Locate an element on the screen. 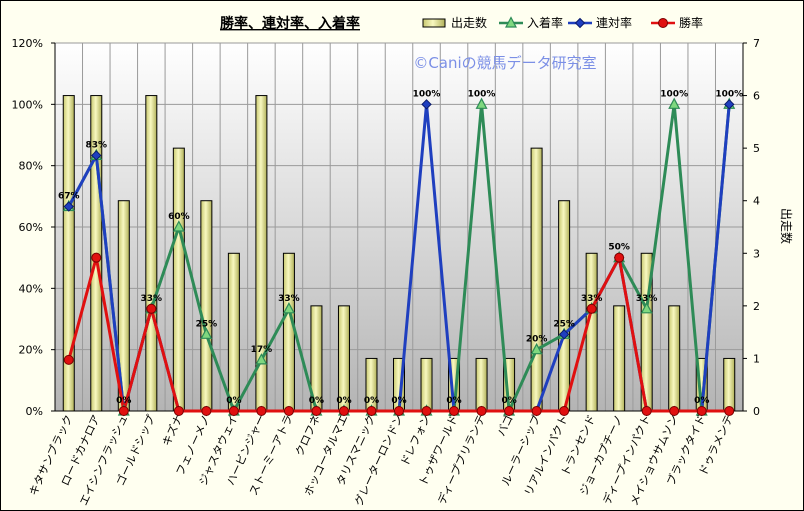 The image size is (804, 511). data-label: 17% is located at coordinates (262, 350).